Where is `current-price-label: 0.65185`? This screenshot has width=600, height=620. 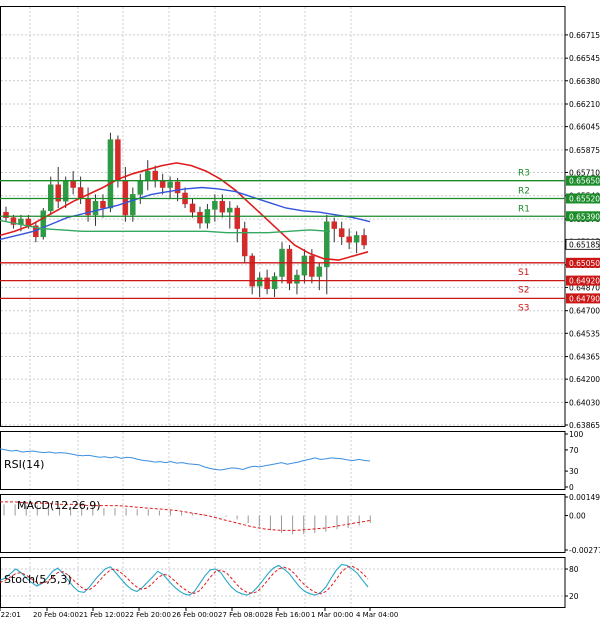
current-price-label: 0.65185 is located at coordinates (584, 244).